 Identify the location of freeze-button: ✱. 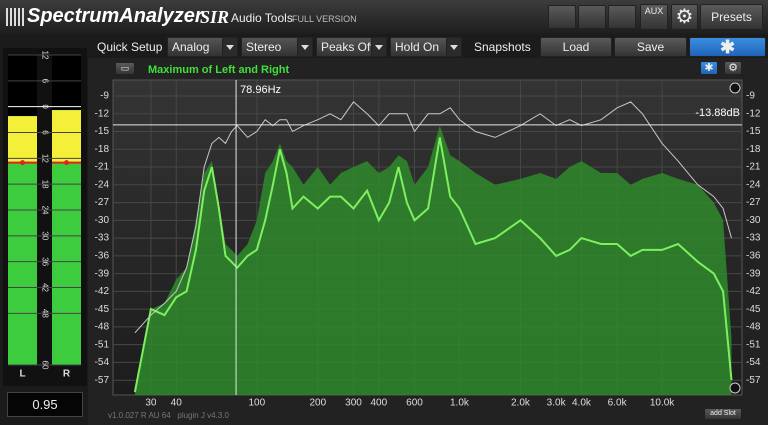
(709, 68).